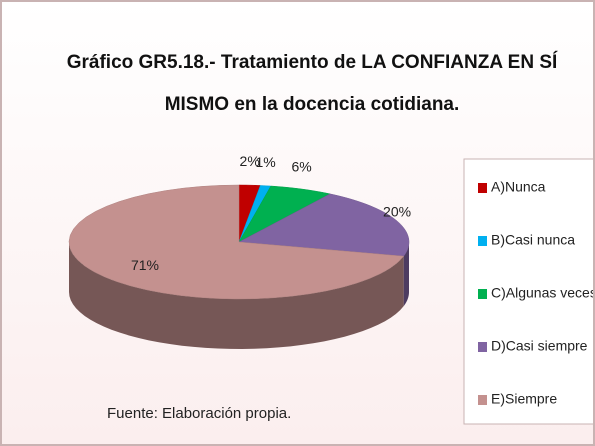 The image size is (595, 446). What do you see at coordinates (199, 413) in the screenshot?
I see `annotation: Fuente: Elaboración propia.` at bounding box center [199, 413].